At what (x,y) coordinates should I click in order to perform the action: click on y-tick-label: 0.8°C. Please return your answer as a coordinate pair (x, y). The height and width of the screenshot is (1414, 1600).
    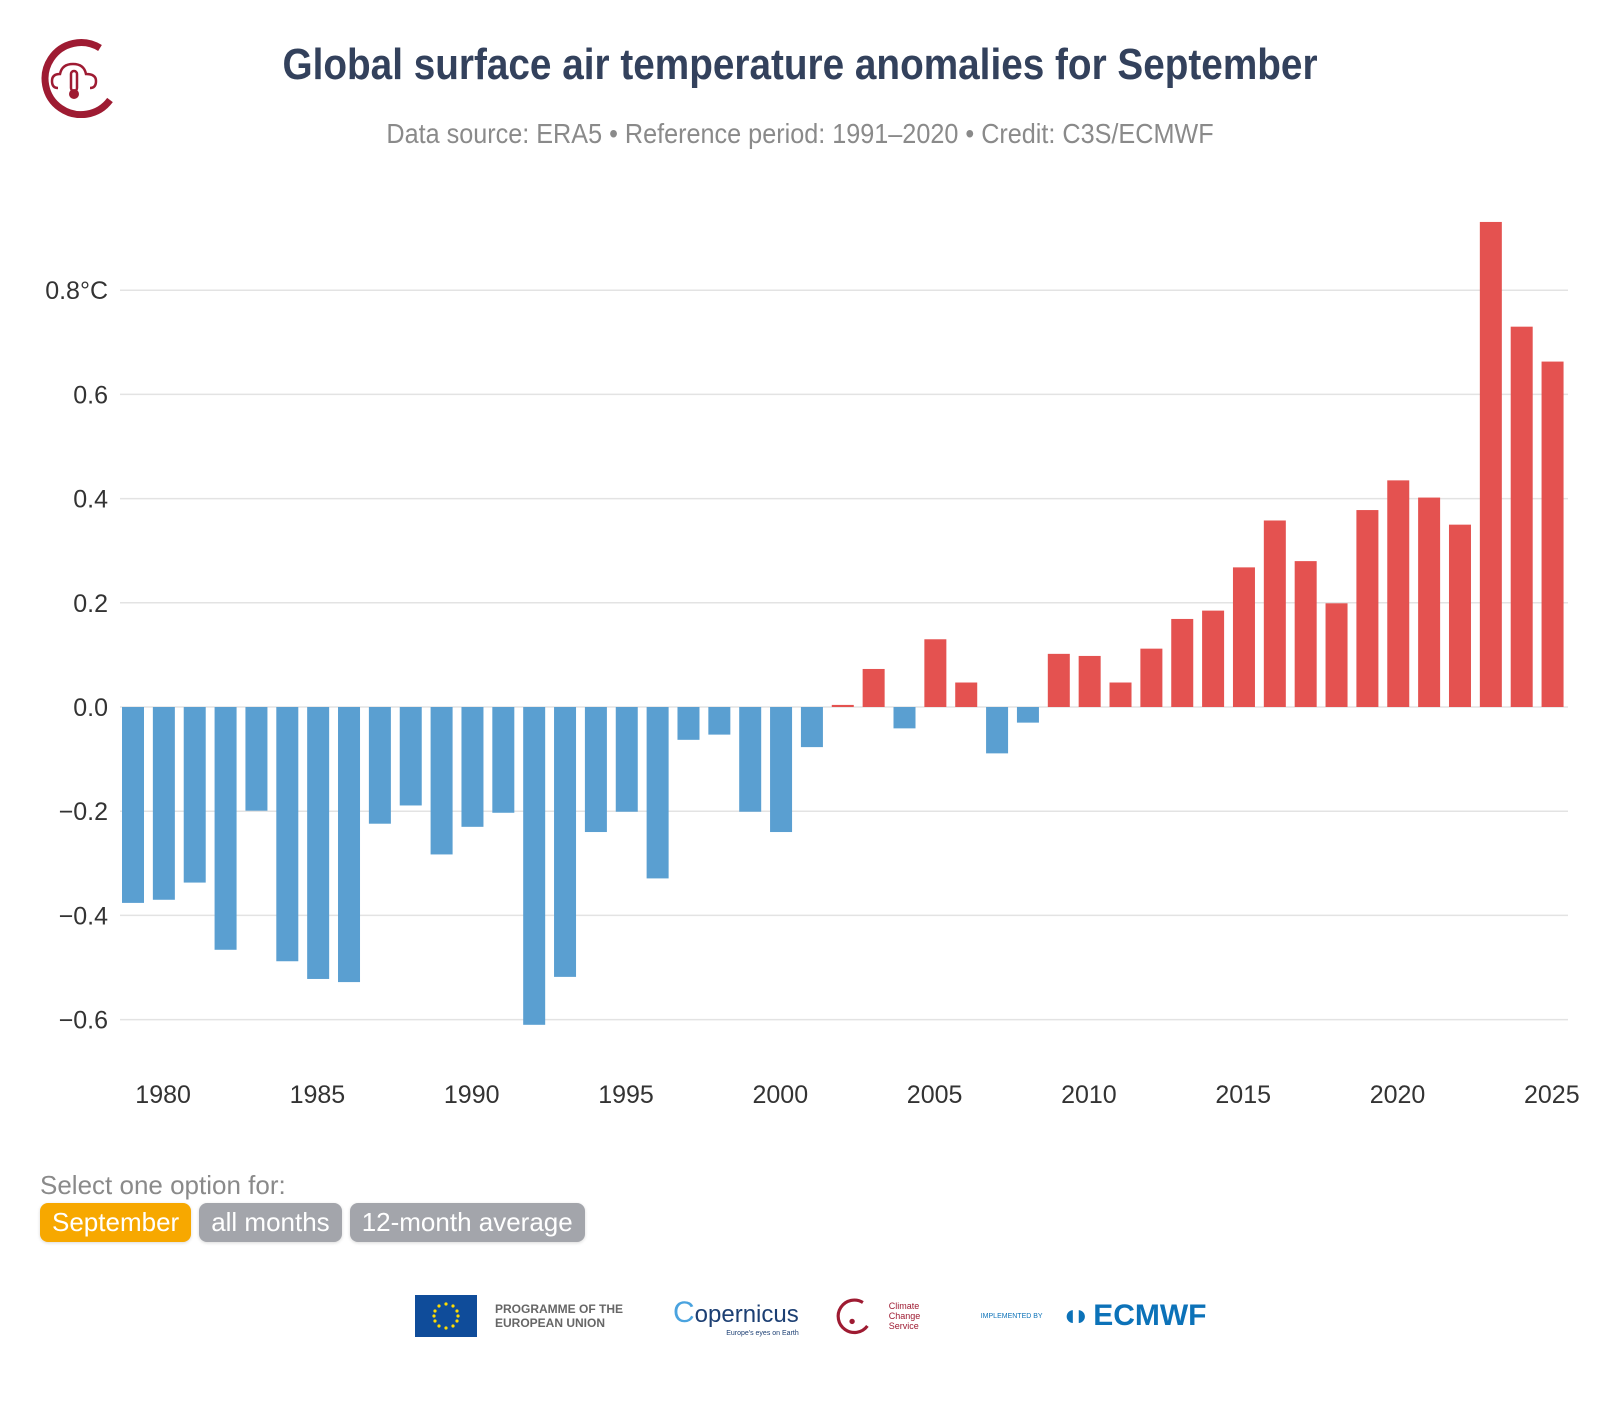
    Looking at the image, I should click on (76, 291).